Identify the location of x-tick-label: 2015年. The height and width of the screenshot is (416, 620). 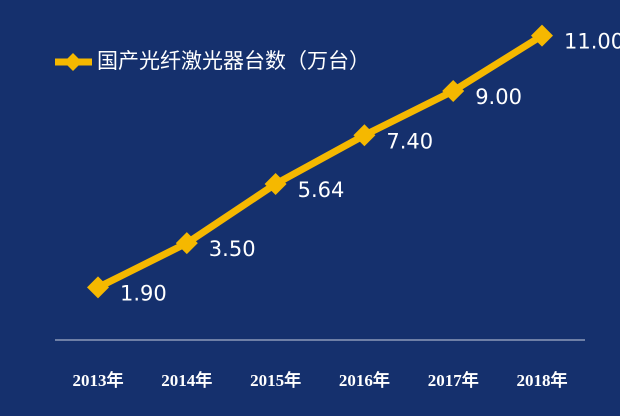
(275, 380).